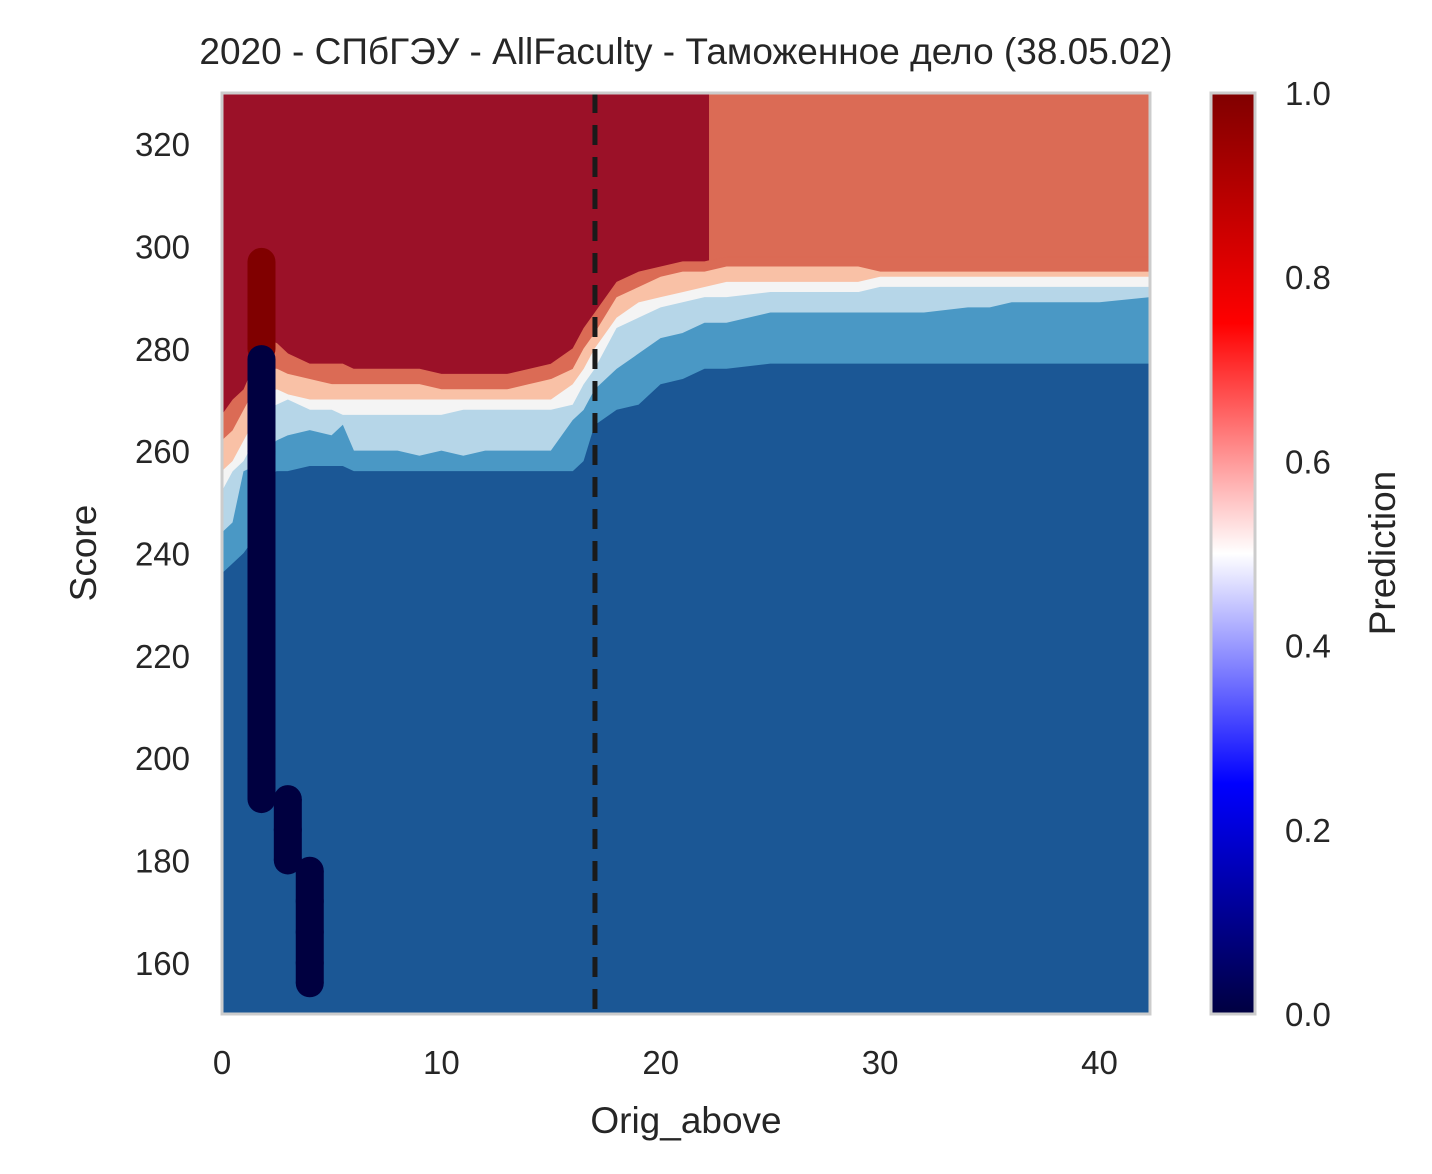 The width and height of the screenshot is (1432, 1174). What do you see at coordinates (222, 1062) in the screenshot?
I see `x-tick-label: 0` at bounding box center [222, 1062].